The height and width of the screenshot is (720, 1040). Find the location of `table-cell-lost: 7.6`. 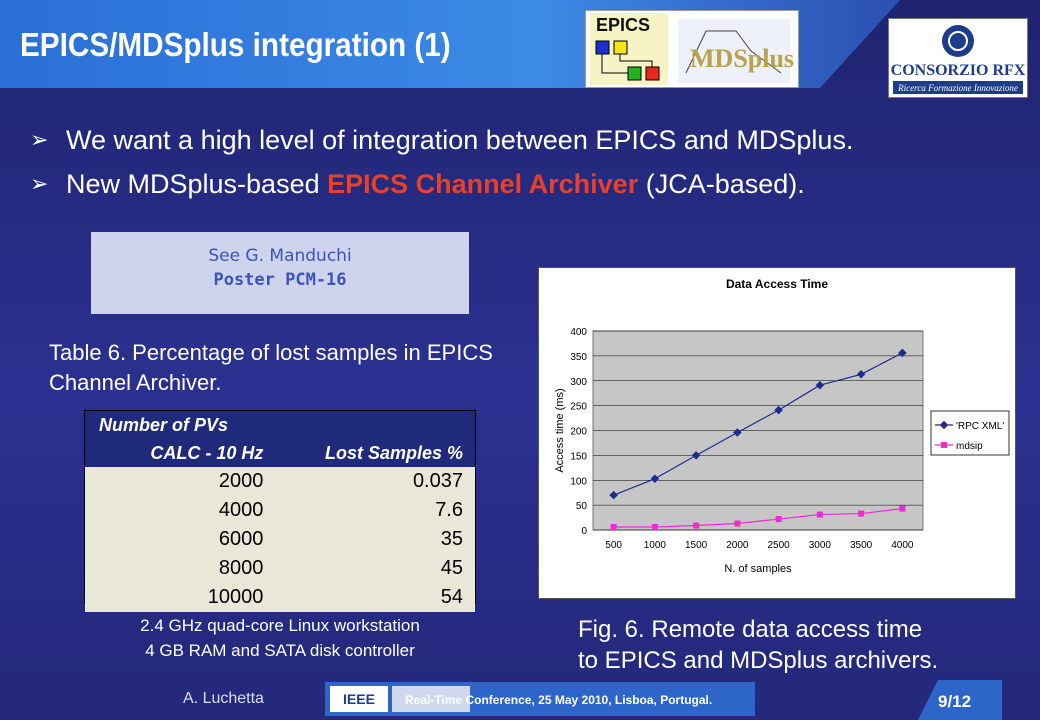

table-cell-lost: 7.6 is located at coordinates (375, 510).